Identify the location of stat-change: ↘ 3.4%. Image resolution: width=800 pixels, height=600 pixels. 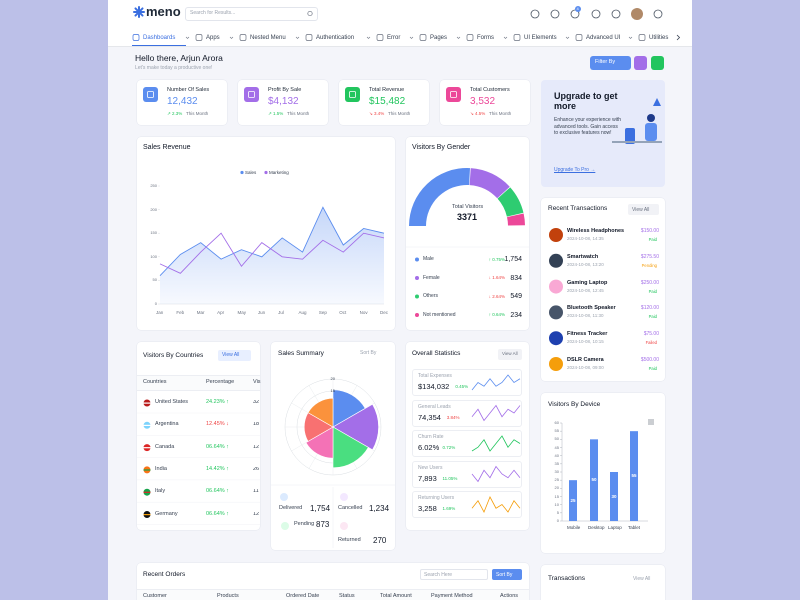
(377, 113).